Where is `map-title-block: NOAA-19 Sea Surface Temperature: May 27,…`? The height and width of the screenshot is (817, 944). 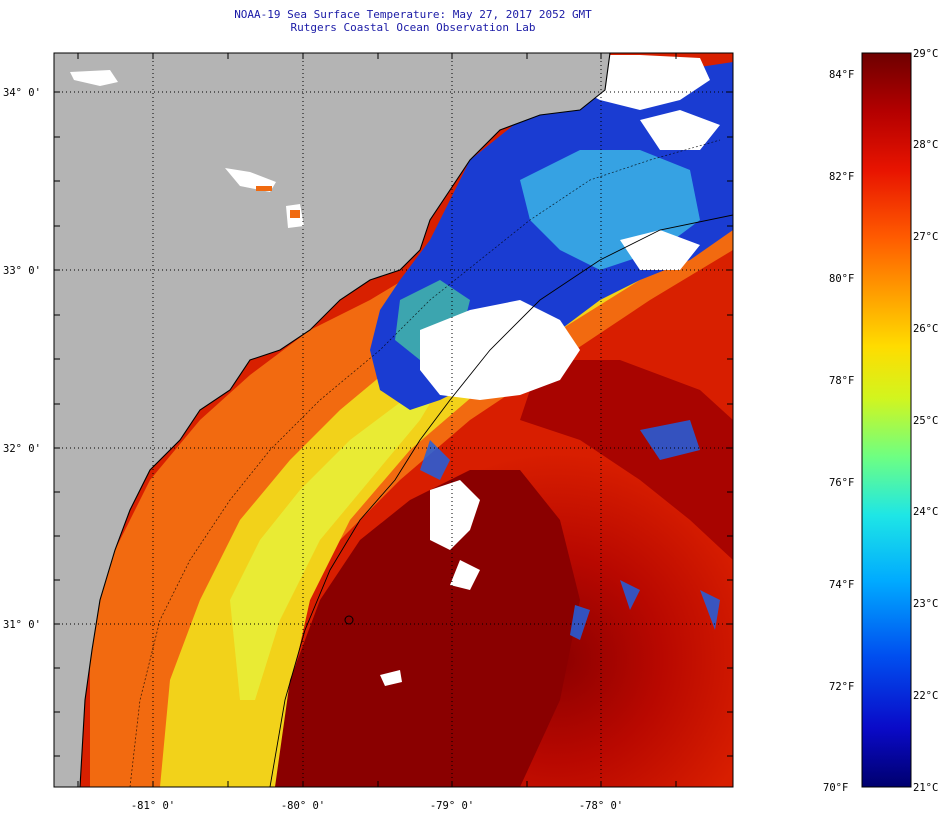
map-title-block: NOAA-19 Sea Surface Temperature: May 27,… is located at coordinates (413, 21).